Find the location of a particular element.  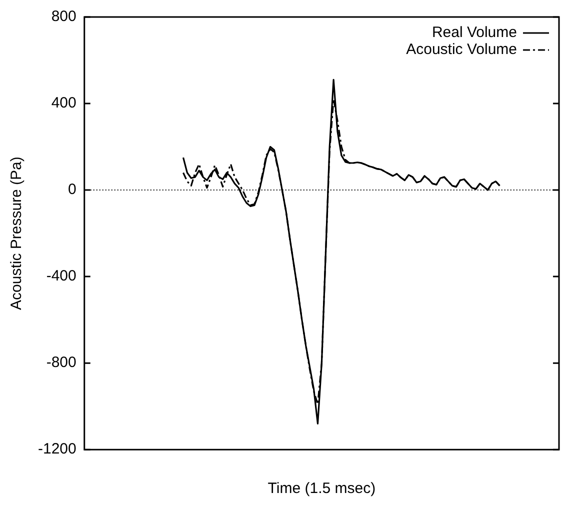

x-axis-title: Time (1.5 msec) is located at coordinates (322, 489).